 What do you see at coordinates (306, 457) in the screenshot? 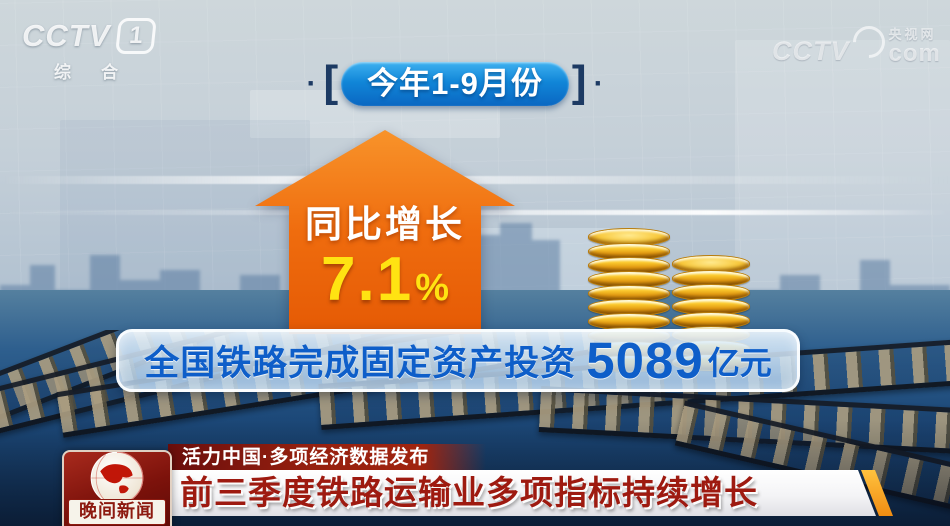
I see `news-topic-text: 活力中国·多项经济数据发布` at bounding box center [306, 457].